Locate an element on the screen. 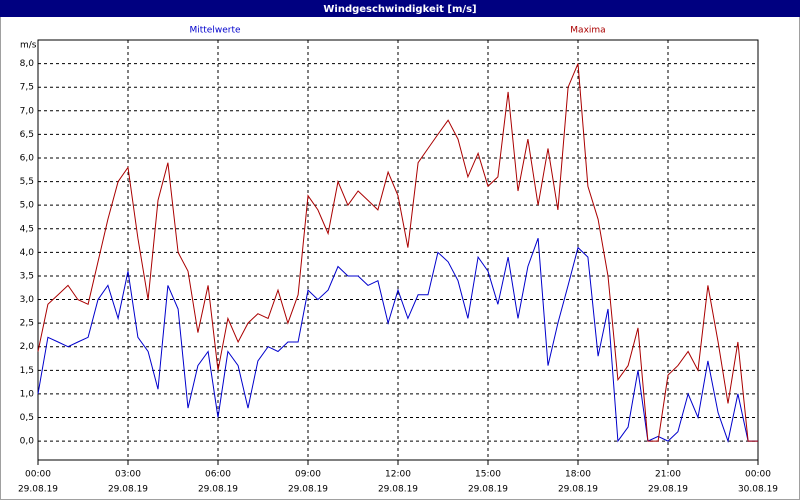 This screenshot has width=800, height=500. title-bar is located at coordinates (400, 8).